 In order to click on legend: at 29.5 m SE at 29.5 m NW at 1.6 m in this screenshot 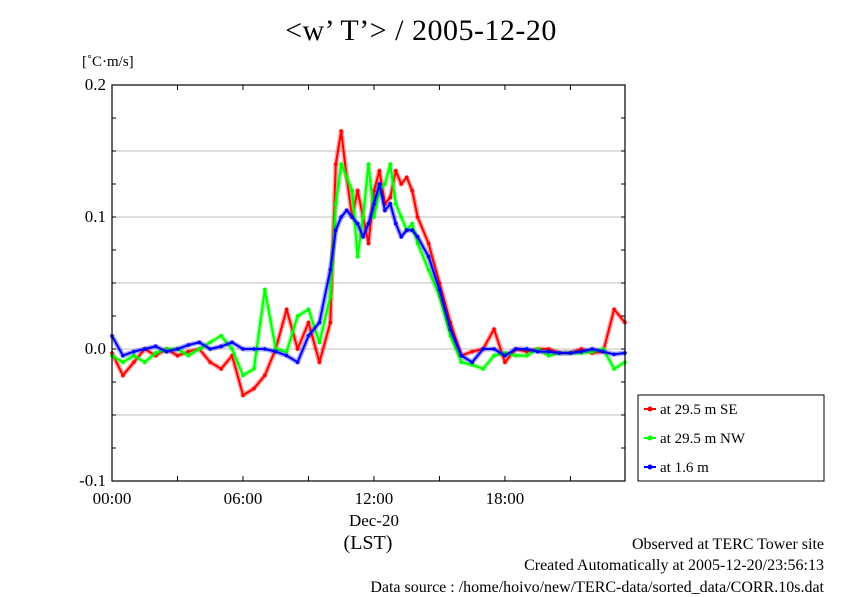, I will do `click(731, 438)`.